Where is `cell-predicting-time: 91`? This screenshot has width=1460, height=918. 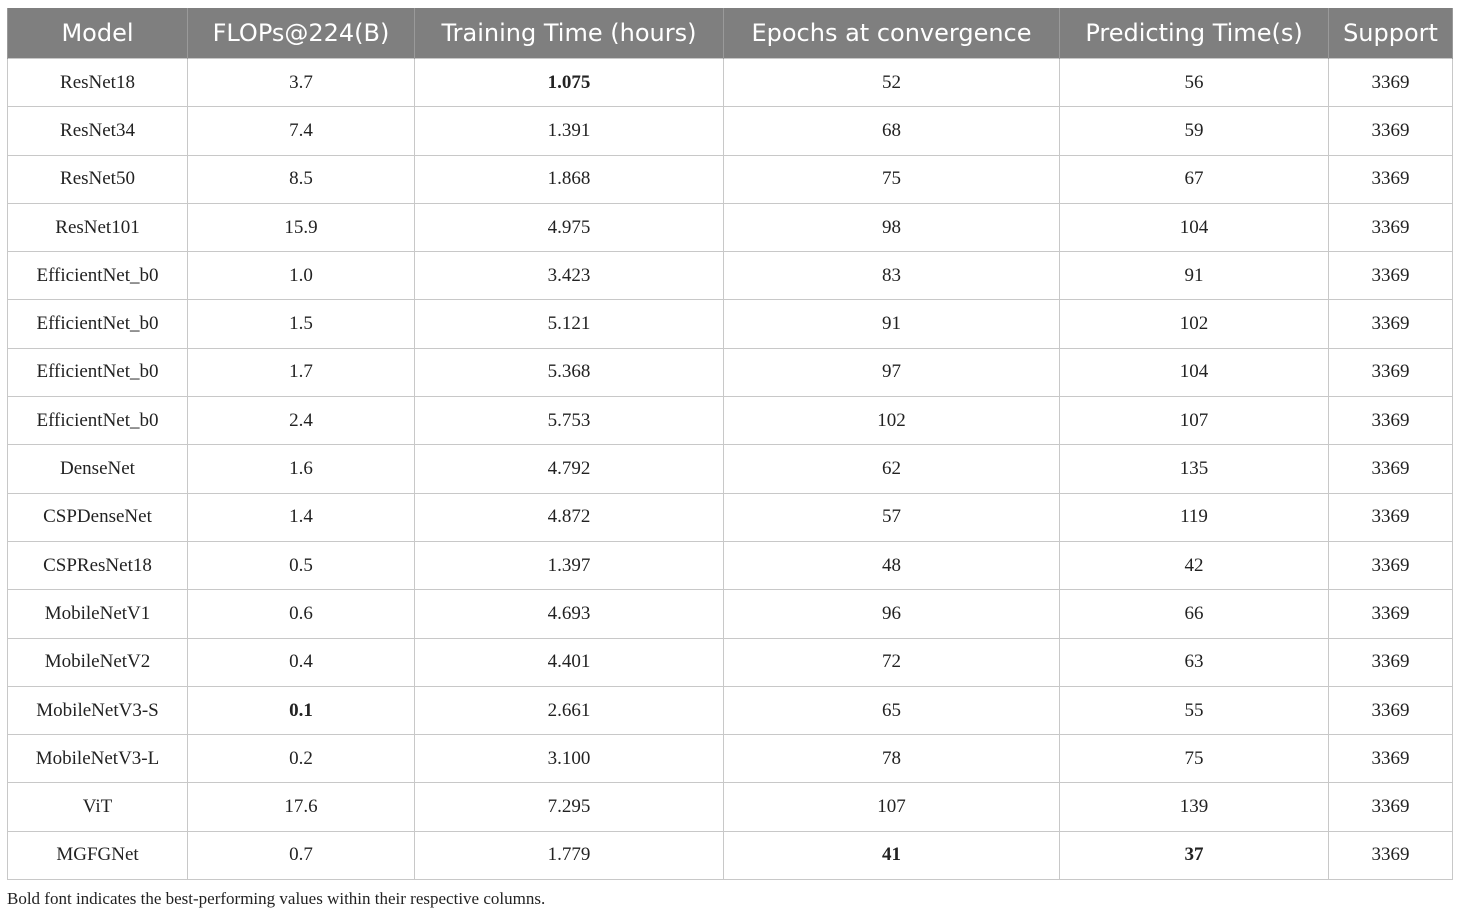 cell-predicting-time: 91 is located at coordinates (1194, 276).